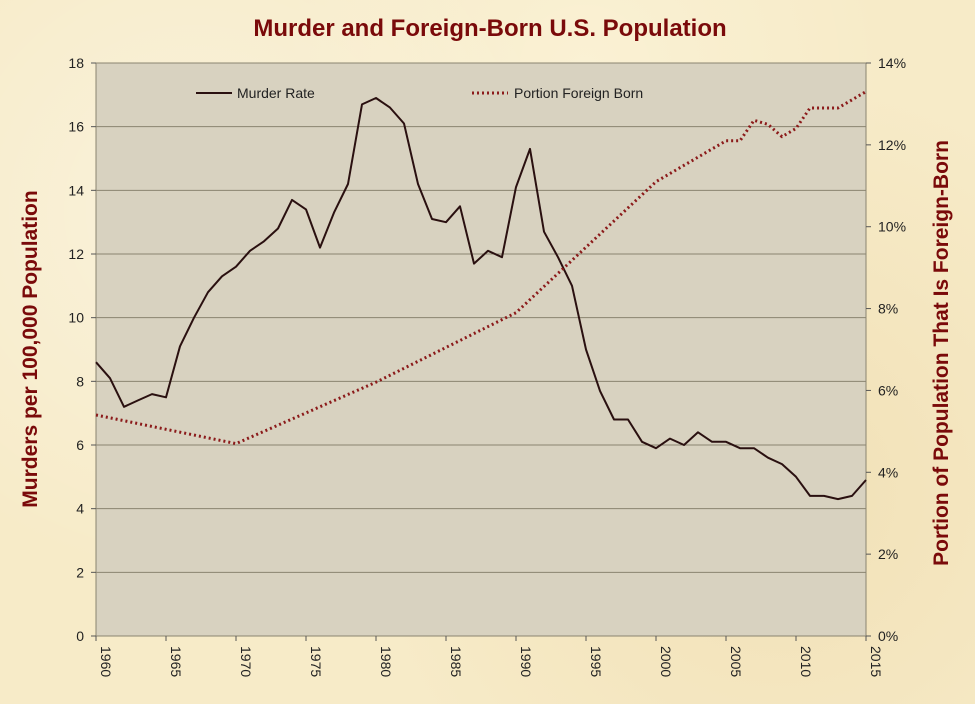 The height and width of the screenshot is (704, 975). What do you see at coordinates (736, 661) in the screenshot?
I see `x-tick-label: 2005` at bounding box center [736, 661].